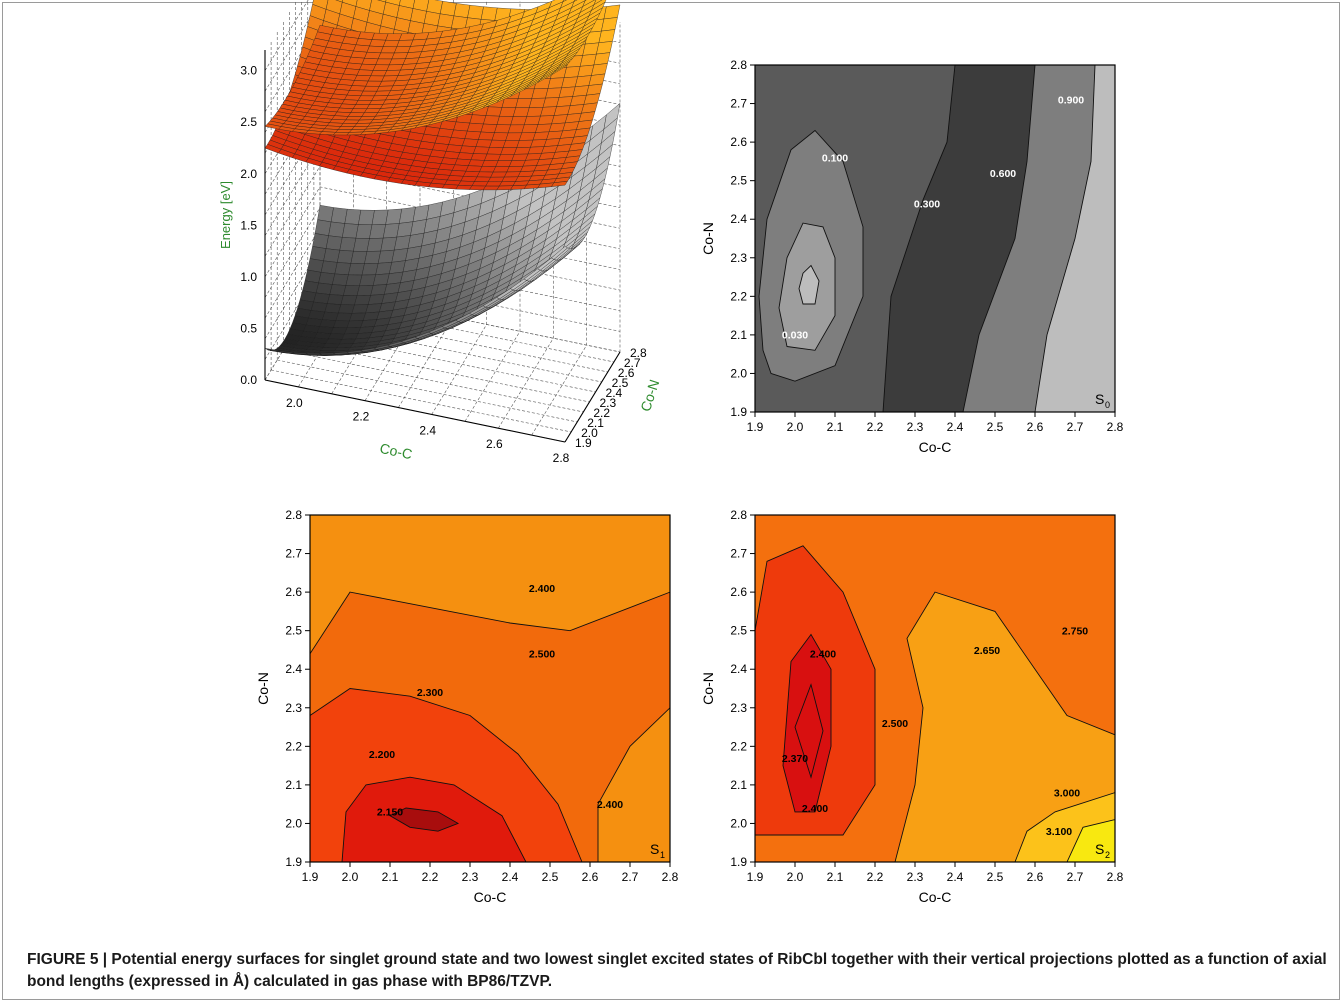 The width and height of the screenshot is (1344, 1004). Describe the element at coordinates (1107, 405) in the screenshot. I see `state-subscript: 0` at that location.